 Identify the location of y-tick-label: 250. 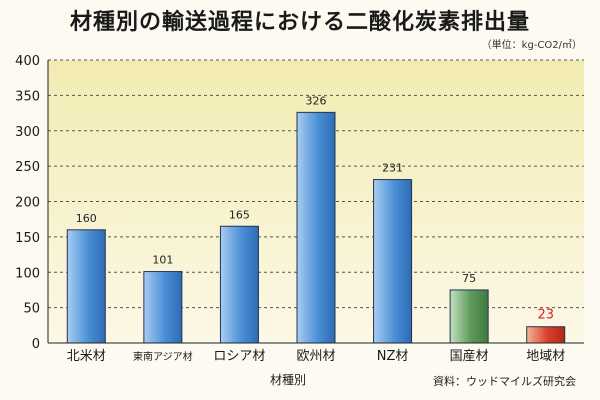
(27, 167).